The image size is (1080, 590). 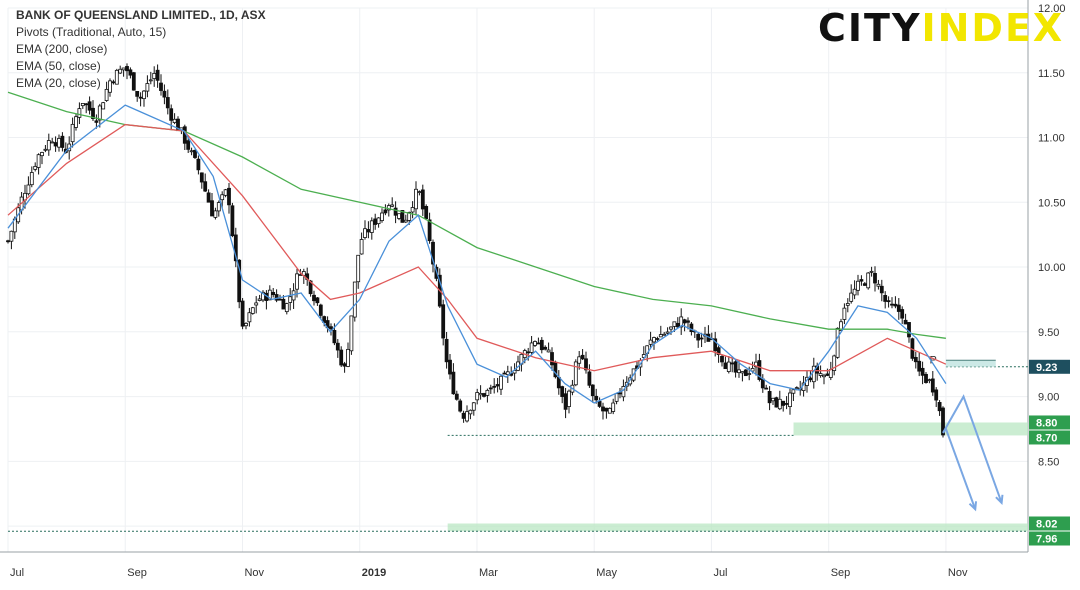 I want to click on x-tick-label: Jul, so click(x=17, y=573).